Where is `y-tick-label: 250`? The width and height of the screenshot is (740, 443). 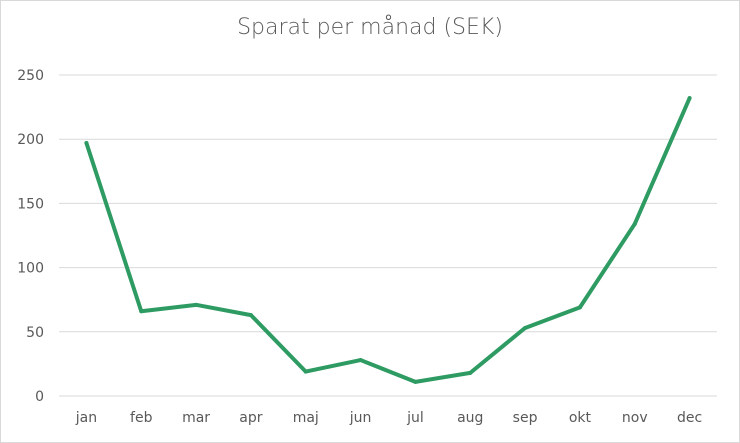 y-tick-label: 250 is located at coordinates (30, 76).